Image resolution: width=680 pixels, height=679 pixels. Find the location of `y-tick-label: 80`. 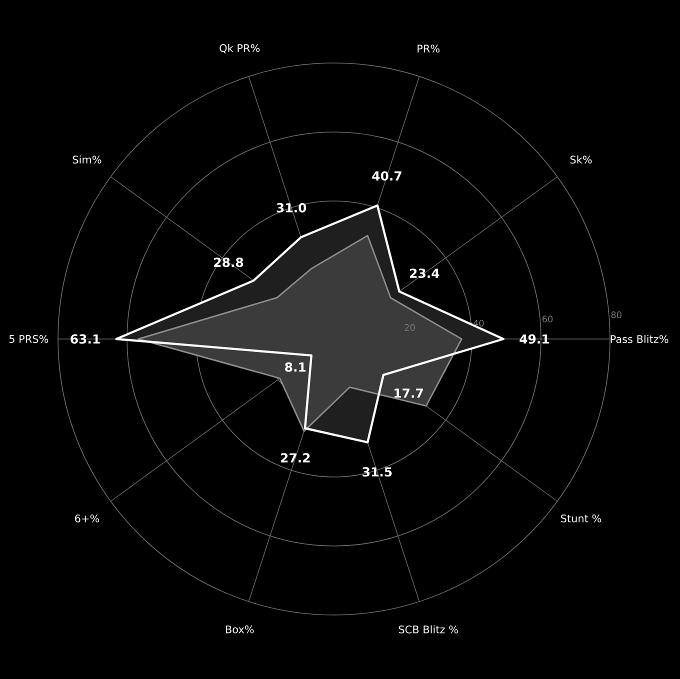

y-tick-label: 80 is located at coordinates (616, 314).